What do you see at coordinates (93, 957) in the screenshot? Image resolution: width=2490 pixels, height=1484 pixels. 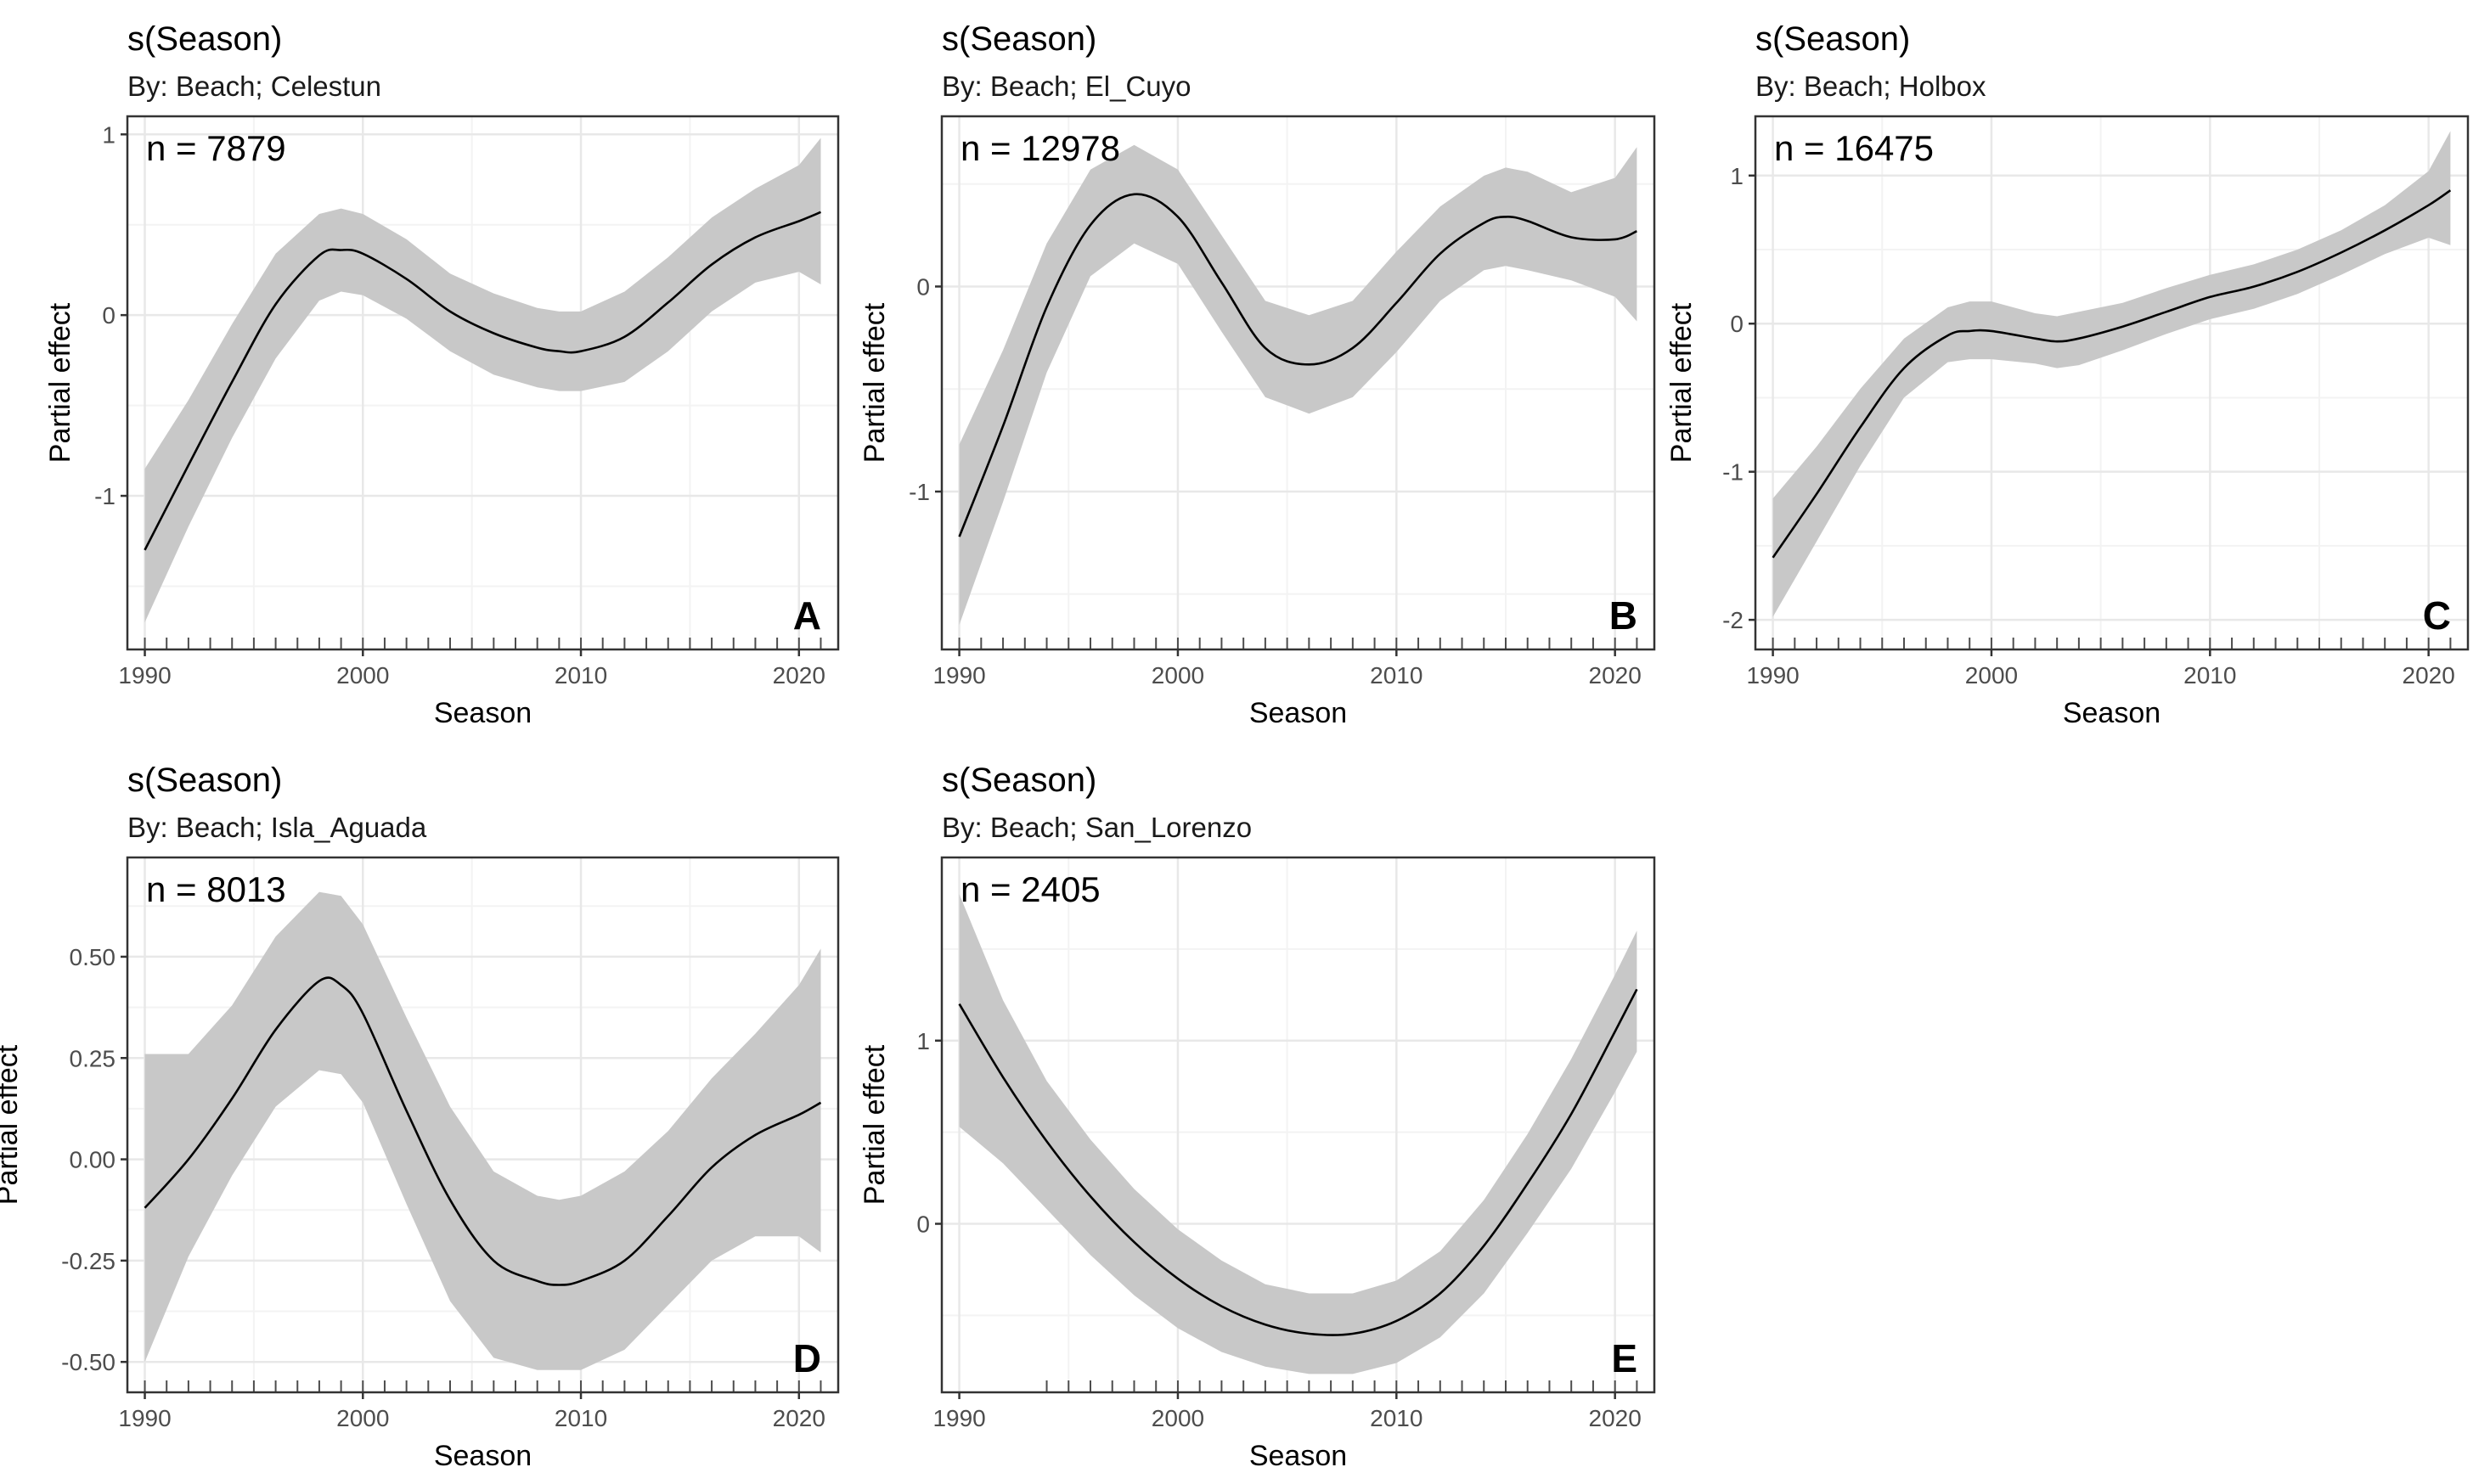 I see `y-tick-label: 0.50` at bounding box center [93, 957].